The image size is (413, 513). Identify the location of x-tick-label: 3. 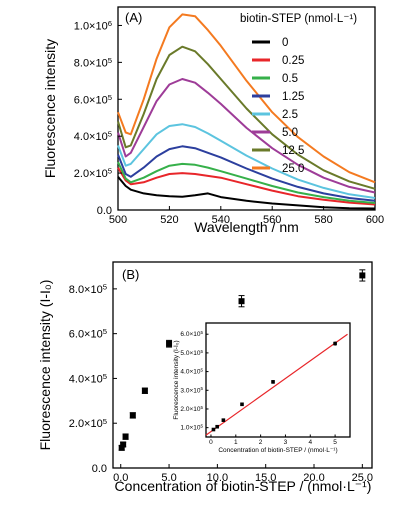
(286, 442).